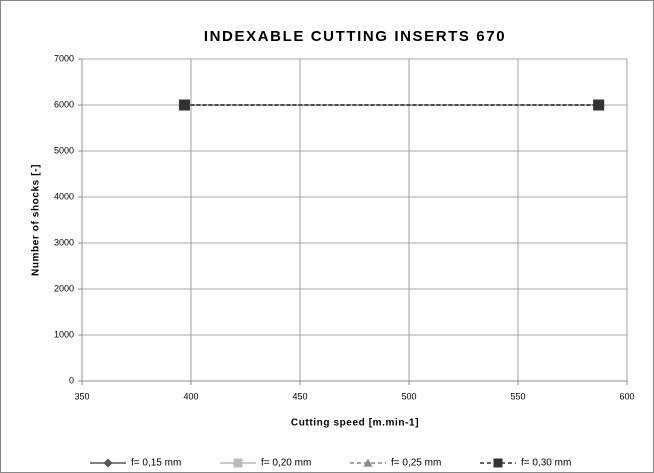  I want to click on y-tick-label: 4000, so click(64, 196).